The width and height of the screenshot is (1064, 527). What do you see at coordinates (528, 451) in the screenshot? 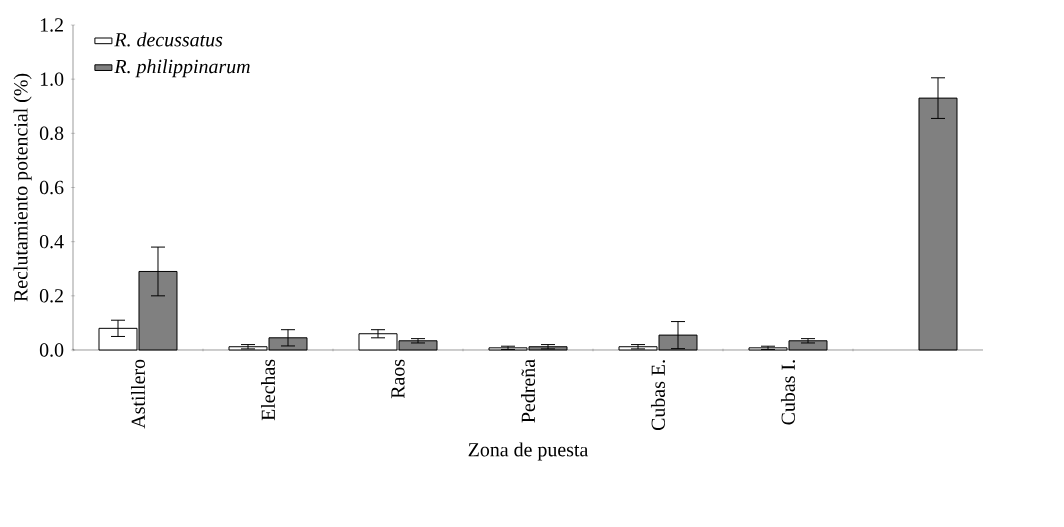
I see `x-axis-title: Zona de puesta` at bounding box center [528, 451].